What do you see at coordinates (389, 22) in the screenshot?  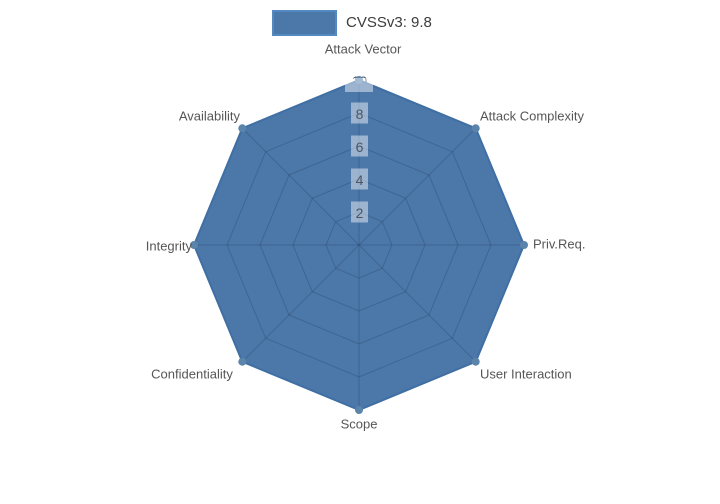 I see `legend-label: CVSSv3: 9.8` at bounding box center [389, 22].